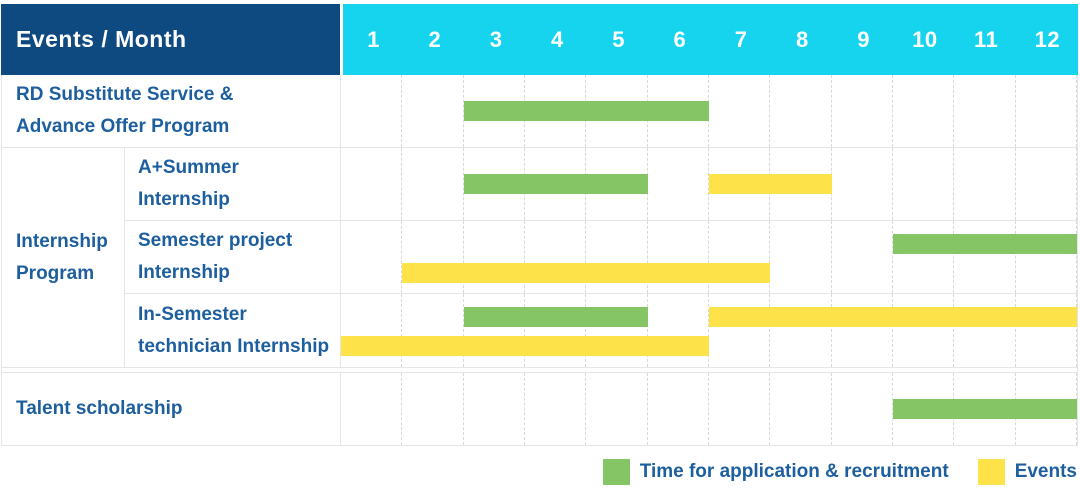 The height and width of the screenshot is (494, 1080). I want to click on month-label: 5, so click(618, 39).